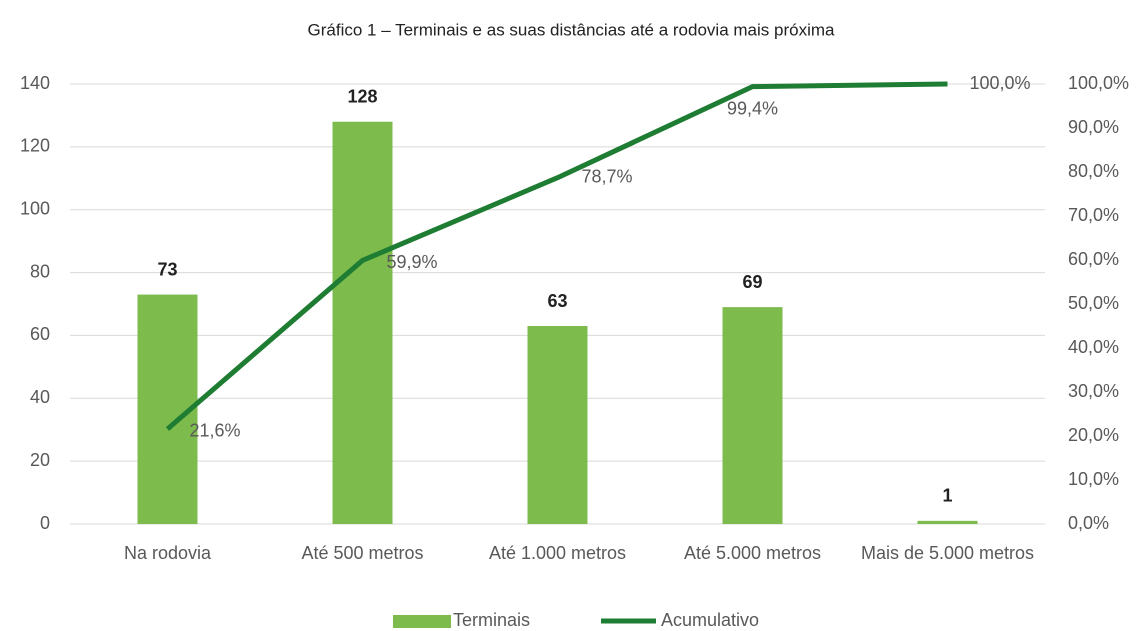 The height and width of the screenshot is (631, 1142). Describe the element at coordinates (40, 271) in the screenshot. I see `y-tick-label: 80` at that location.